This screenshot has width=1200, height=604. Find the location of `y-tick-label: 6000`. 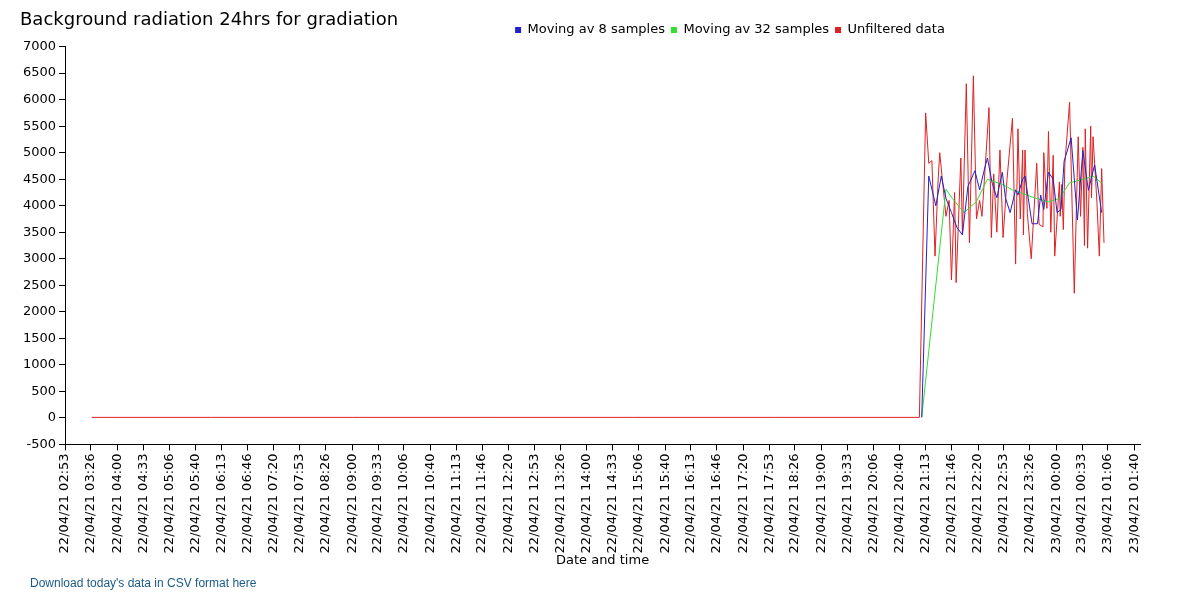

y-tick-label: 6000 is located at coordinates (39, 99).